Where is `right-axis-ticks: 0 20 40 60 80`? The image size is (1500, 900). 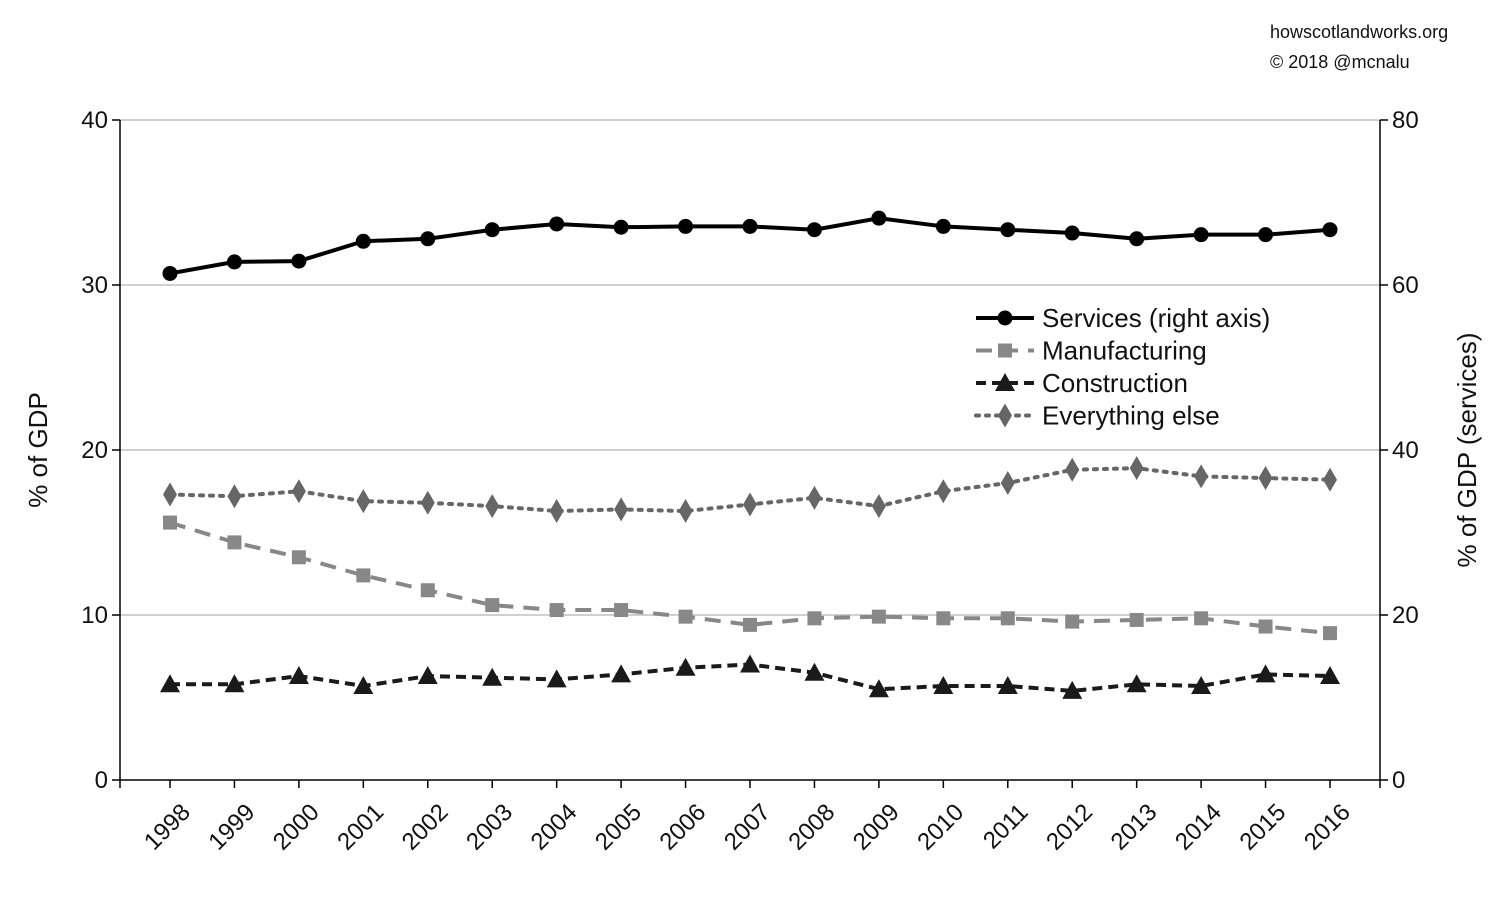 right-axis-ticks: 0 20 40 60 80 is located at coordinates (1399, 450).